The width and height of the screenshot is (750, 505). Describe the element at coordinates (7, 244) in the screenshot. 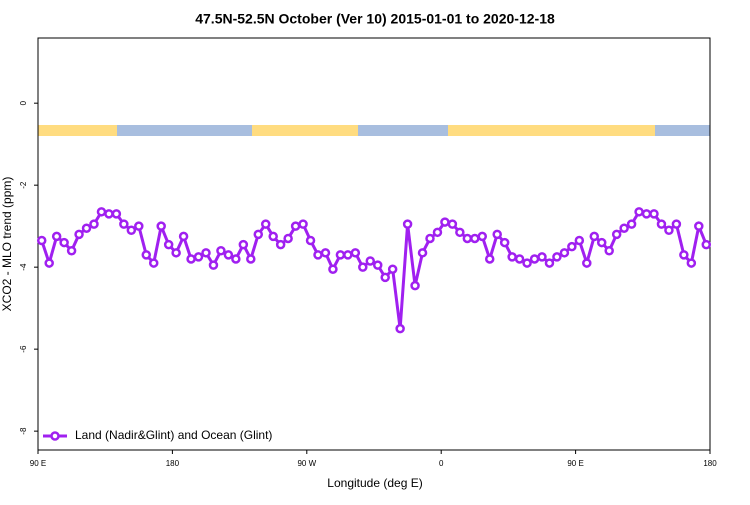

I see `y-axis-label: XCO2 - MLO trend (ppm)` at that location.